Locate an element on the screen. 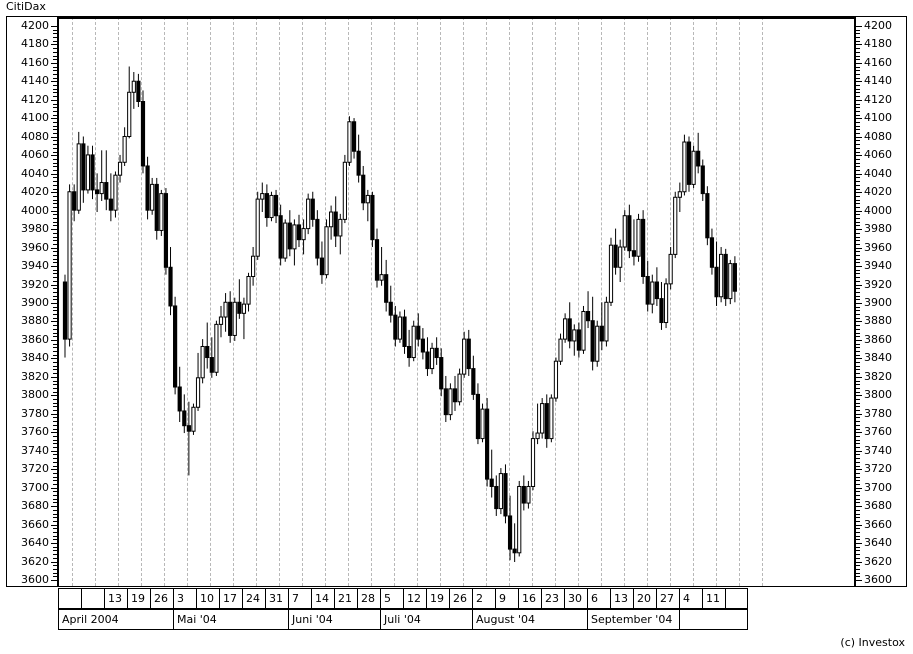 Image resolution: width=913 pixels, height=654 pixels. y-axis-label: 3940 is located at coordinates (878, 266).